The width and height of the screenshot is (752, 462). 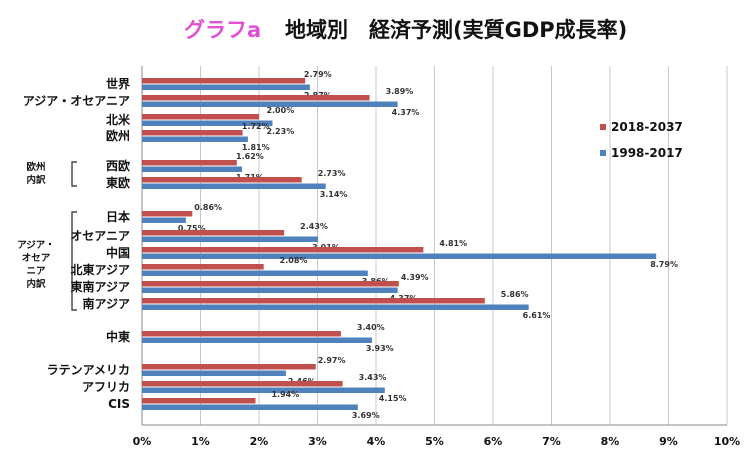 What do you see at coordinates (727, 441) in the screenshot?
I see `x-tick-label: 10%` at bounding box center [727, 441].